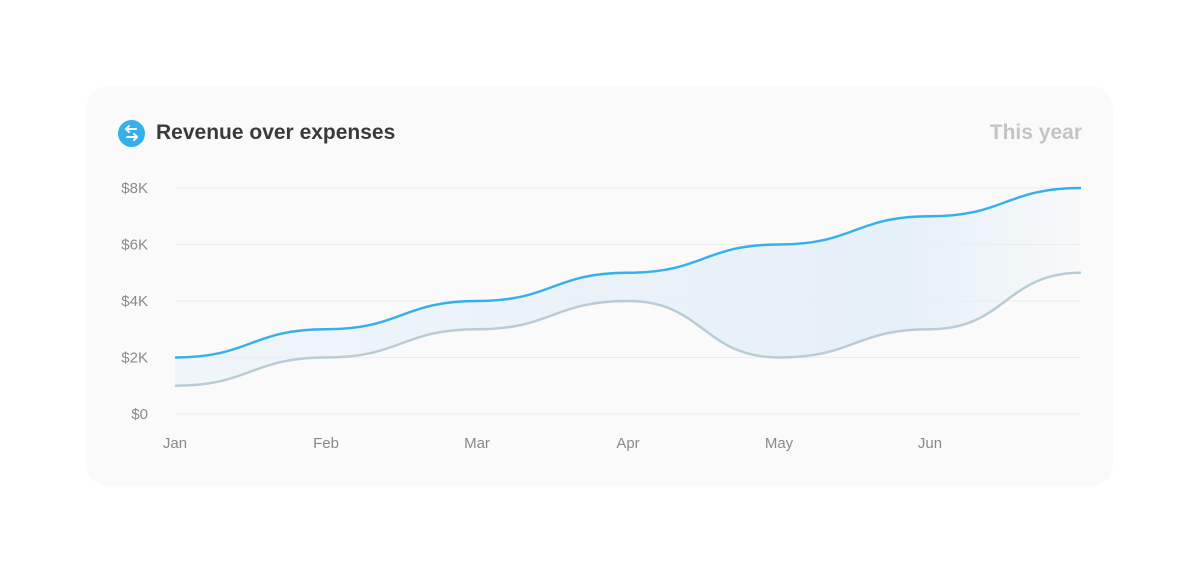 The width and height of the screenshot is (1200, 573). What do you see at coordinates (326, 443) in the screenshot?
I see `x-tick-label: Feb` at bounding box center [326, 443].